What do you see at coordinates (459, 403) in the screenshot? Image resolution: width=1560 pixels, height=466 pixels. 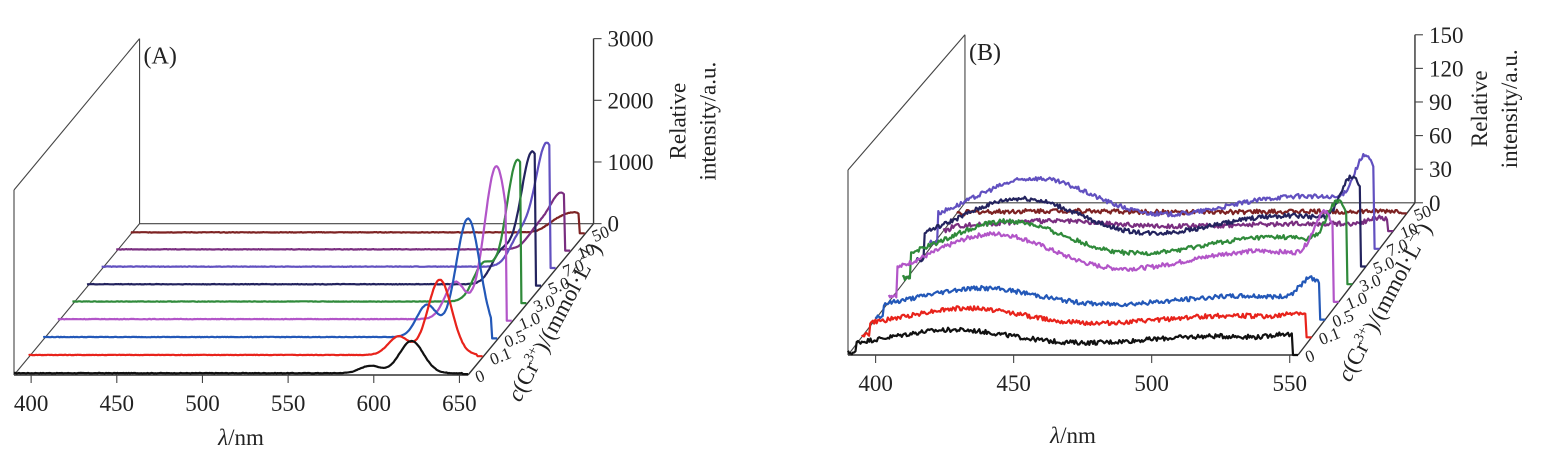 I see `x-tick-label: 650` at bounding box center [459, 403].